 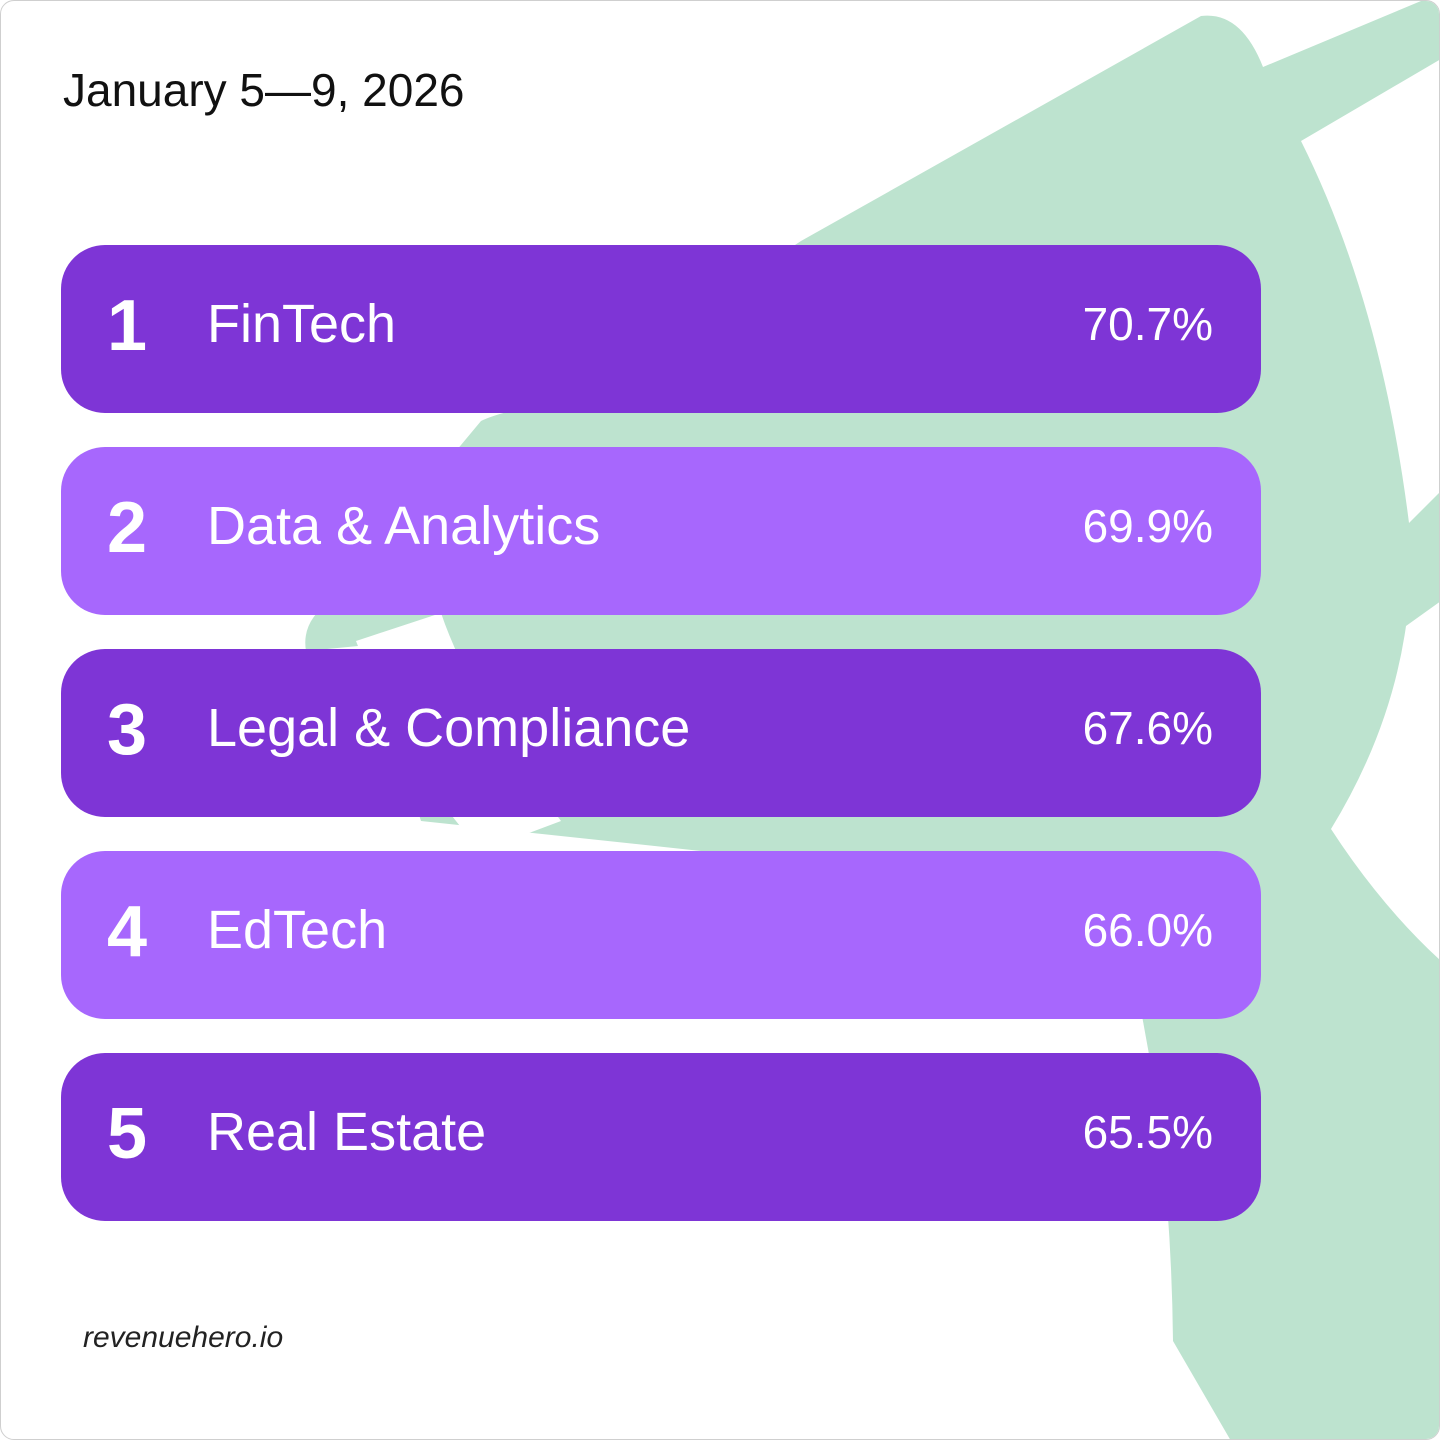 What do you see at coordinates (127, 1134) in the screenshot?
I see `rank-number: 5` at bounding box center [127, 1134].